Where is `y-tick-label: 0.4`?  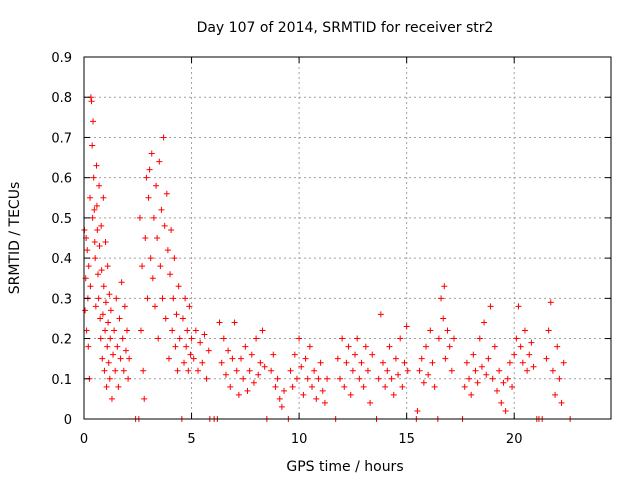
y-tick-label: 0.4 is located at coordinates (61, 259).